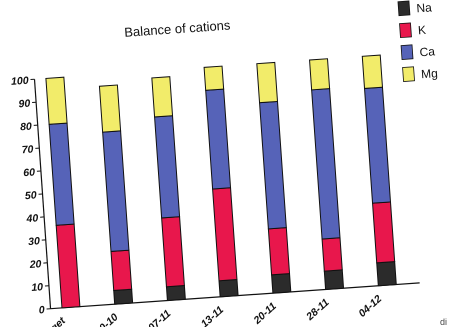 The height and width of the screenshot is (327, 456). I want to click on y-tick-label: 80, so click(26, 127).